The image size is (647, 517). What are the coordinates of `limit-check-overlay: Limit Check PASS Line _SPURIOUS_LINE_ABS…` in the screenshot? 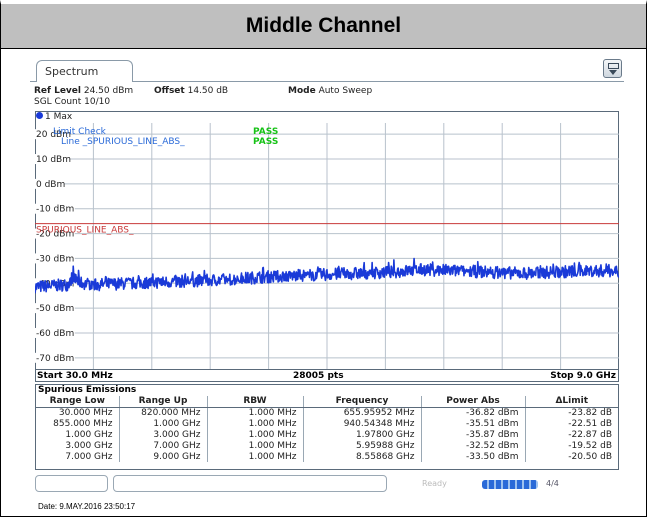 It's located at (165, 137).